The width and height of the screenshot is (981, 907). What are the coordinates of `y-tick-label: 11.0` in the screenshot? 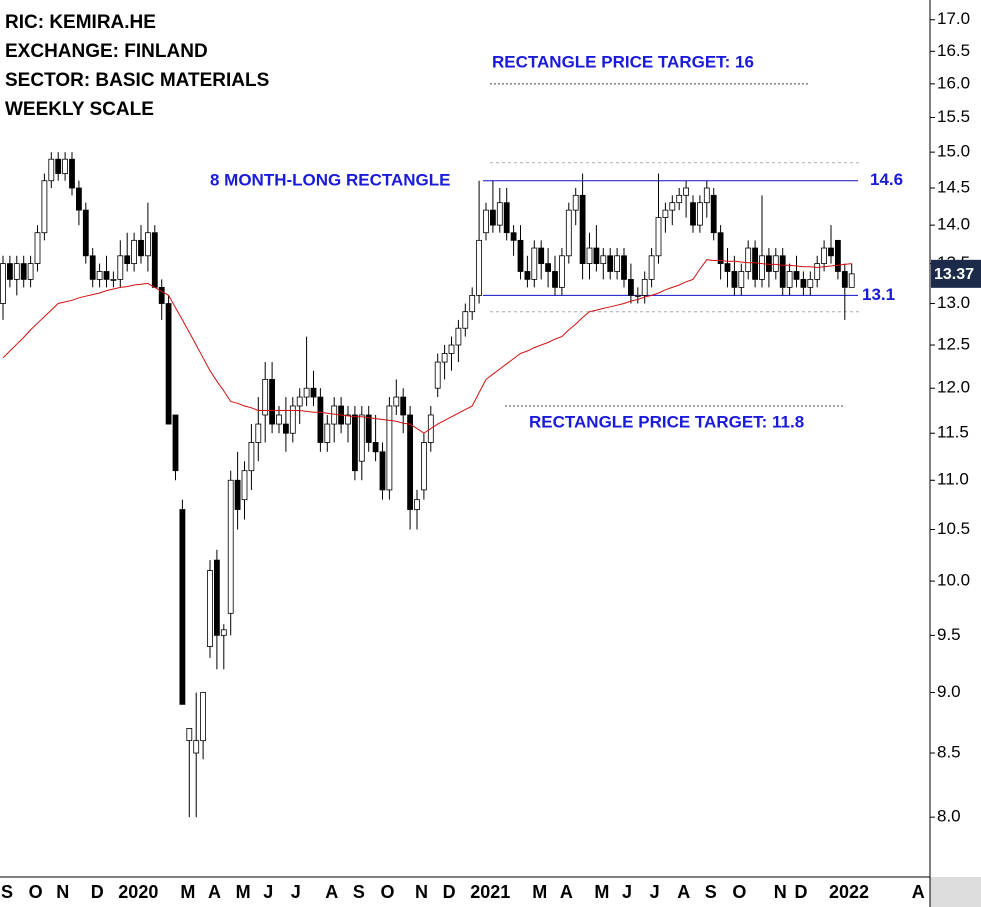 It's located at (953, 479).